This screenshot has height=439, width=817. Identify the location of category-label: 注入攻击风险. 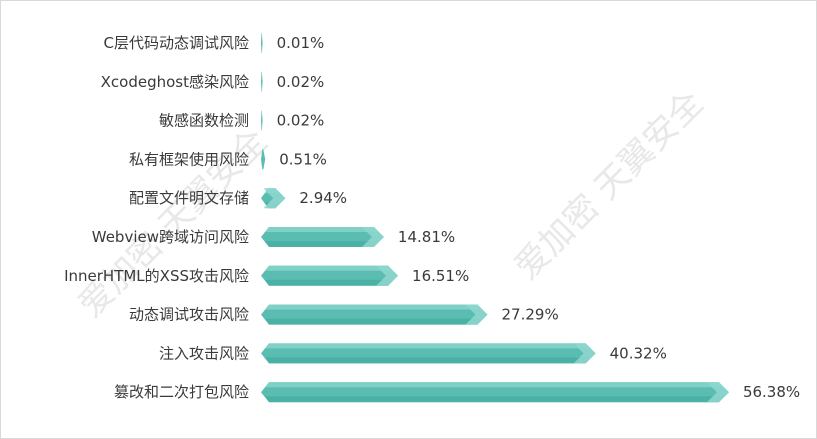
(204, 353).